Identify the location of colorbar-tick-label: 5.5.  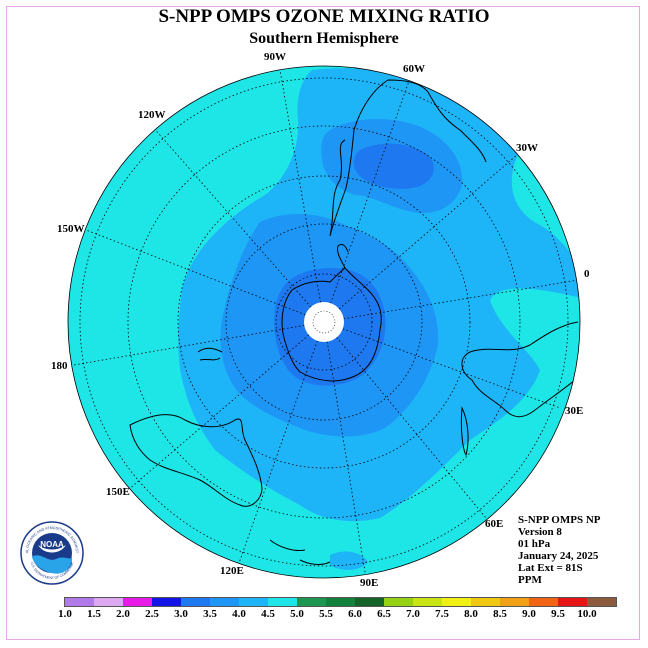
(326, 614).